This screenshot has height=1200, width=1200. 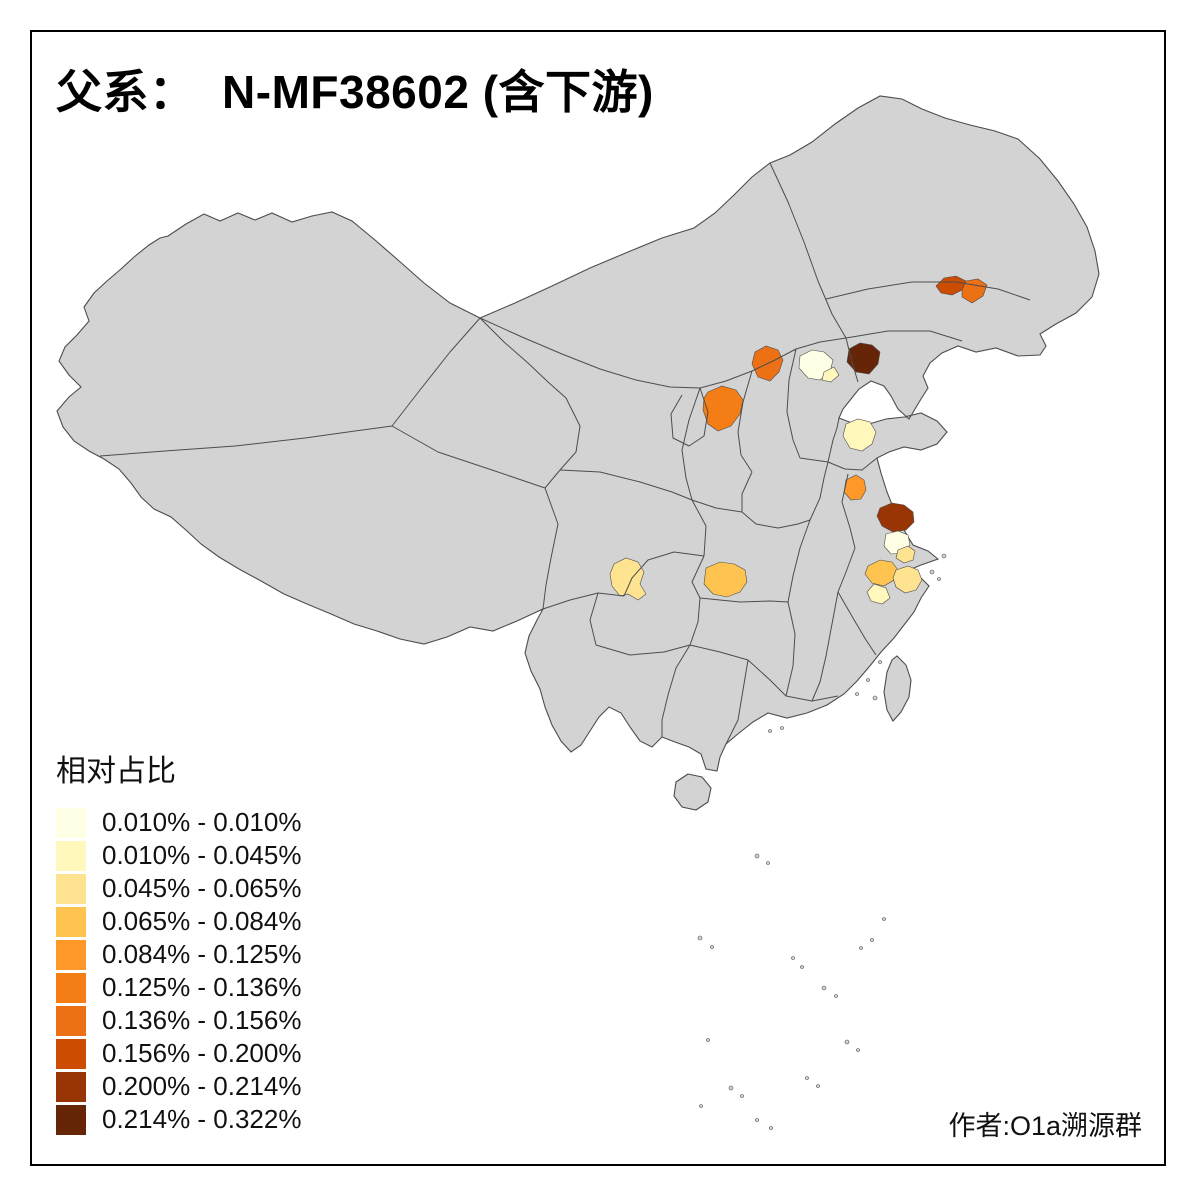 What do you see at coordinates (830, 374) in the screenshot?
I see `region-beijing-area-edge` at bounding box center [830, 374].